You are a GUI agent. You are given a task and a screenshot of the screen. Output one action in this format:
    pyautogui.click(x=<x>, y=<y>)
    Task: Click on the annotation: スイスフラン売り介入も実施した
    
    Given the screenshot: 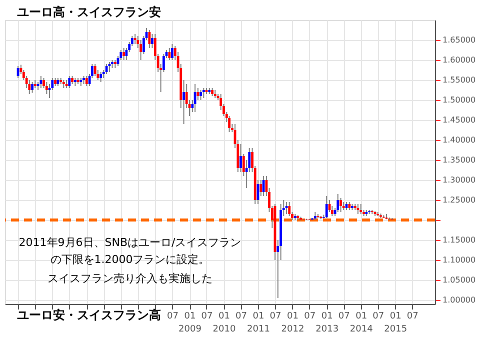 What is the action you would take?
    pyautogui.click(x=130, y=278)
    